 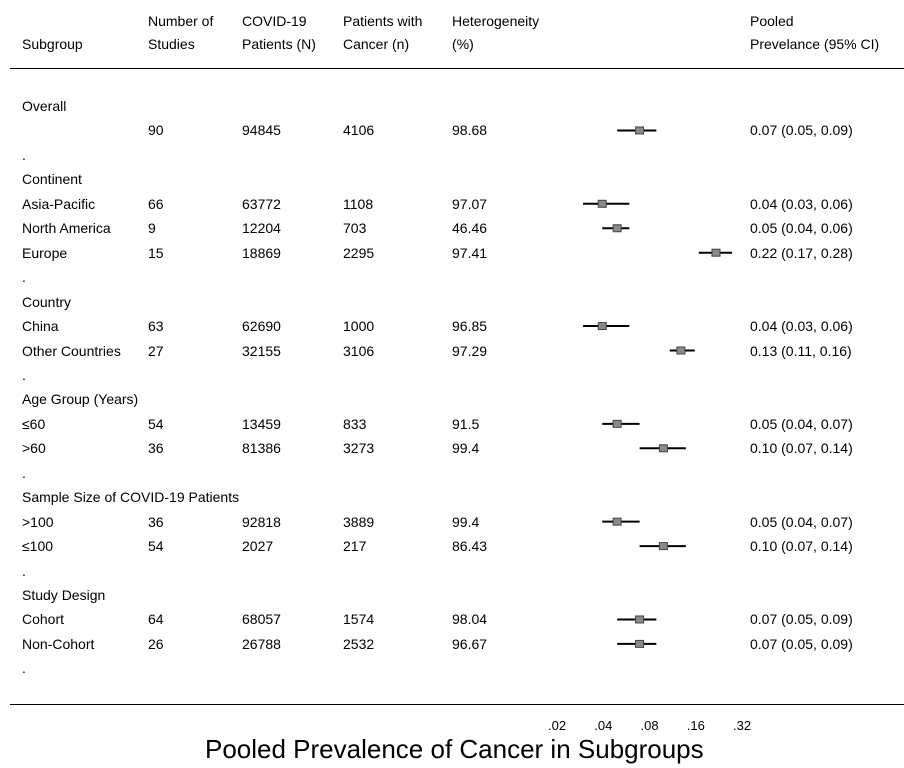 What do you see at coordinates (355, 546) in the screenshot?
I see `cancer-patients-count: 217` at bounding box center [355, 546].